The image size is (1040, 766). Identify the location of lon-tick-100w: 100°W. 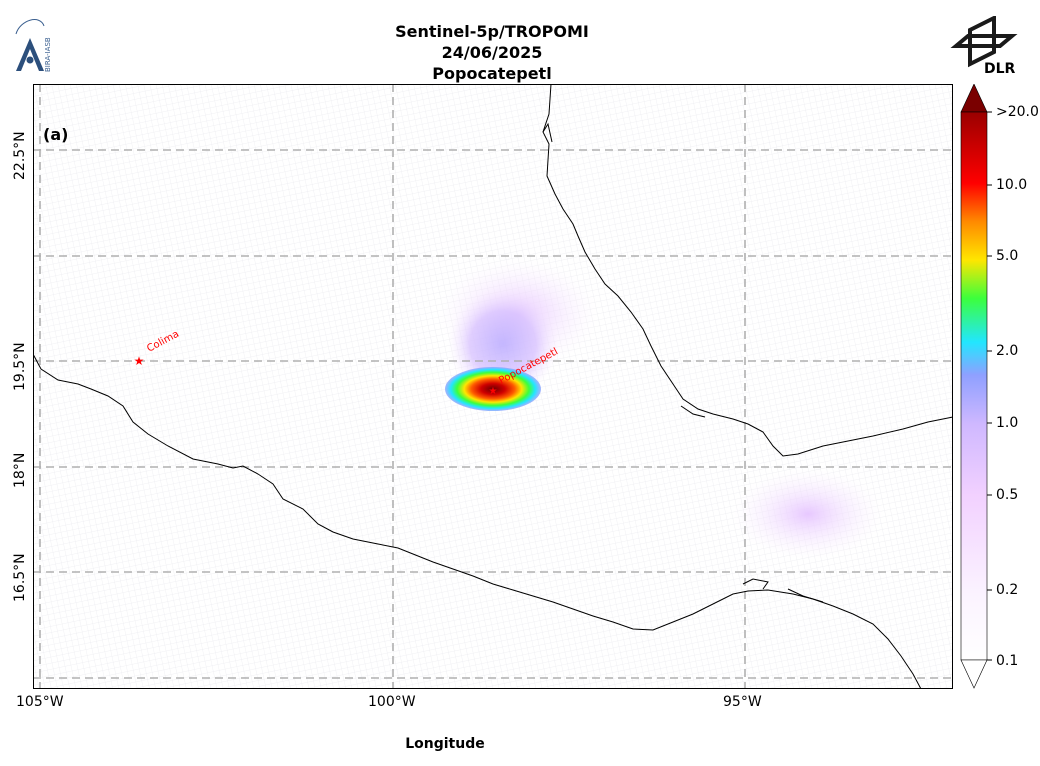
(392, 702).